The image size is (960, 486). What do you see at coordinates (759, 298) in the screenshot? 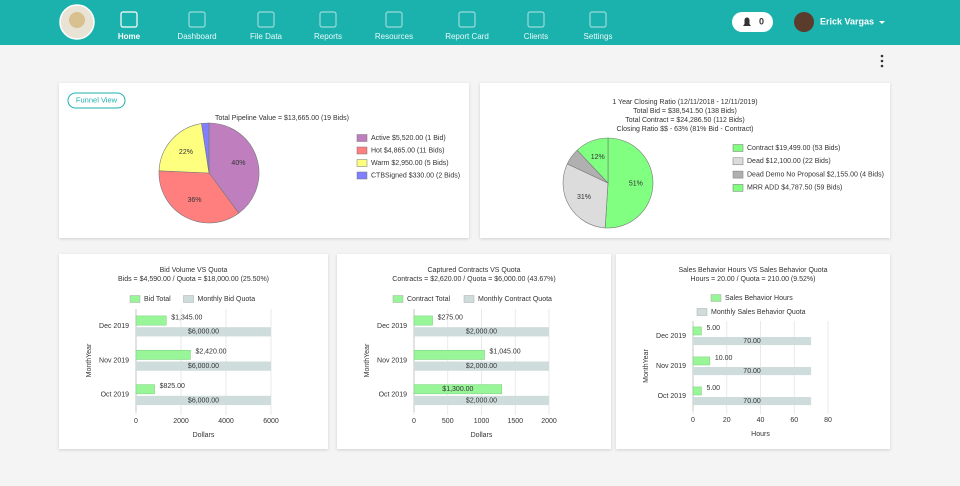
I see `legend-label: Sales Behavior Hours` at bounding box center [759, 298].